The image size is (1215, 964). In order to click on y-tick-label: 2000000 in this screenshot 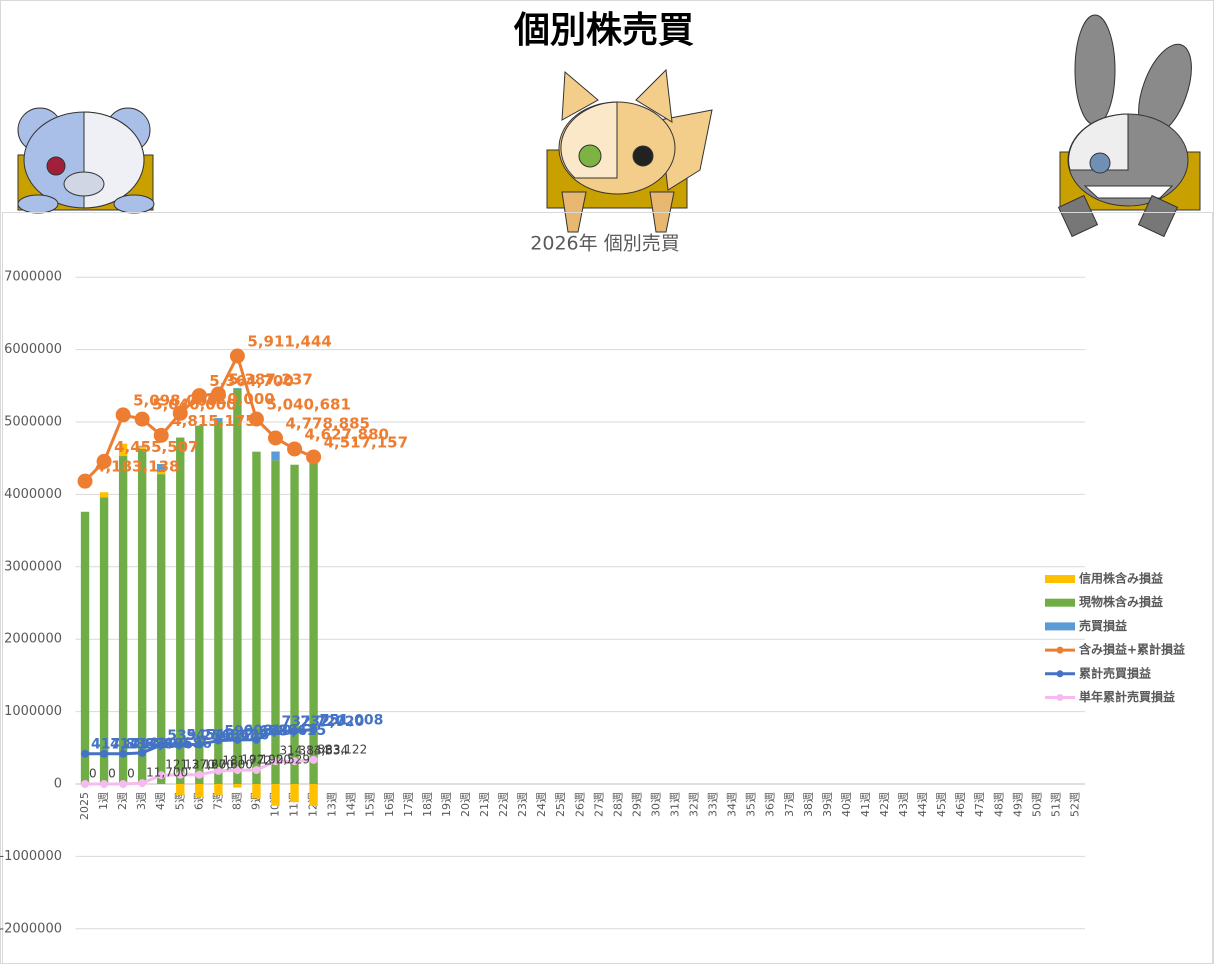, I will do `click(33, 639)`.